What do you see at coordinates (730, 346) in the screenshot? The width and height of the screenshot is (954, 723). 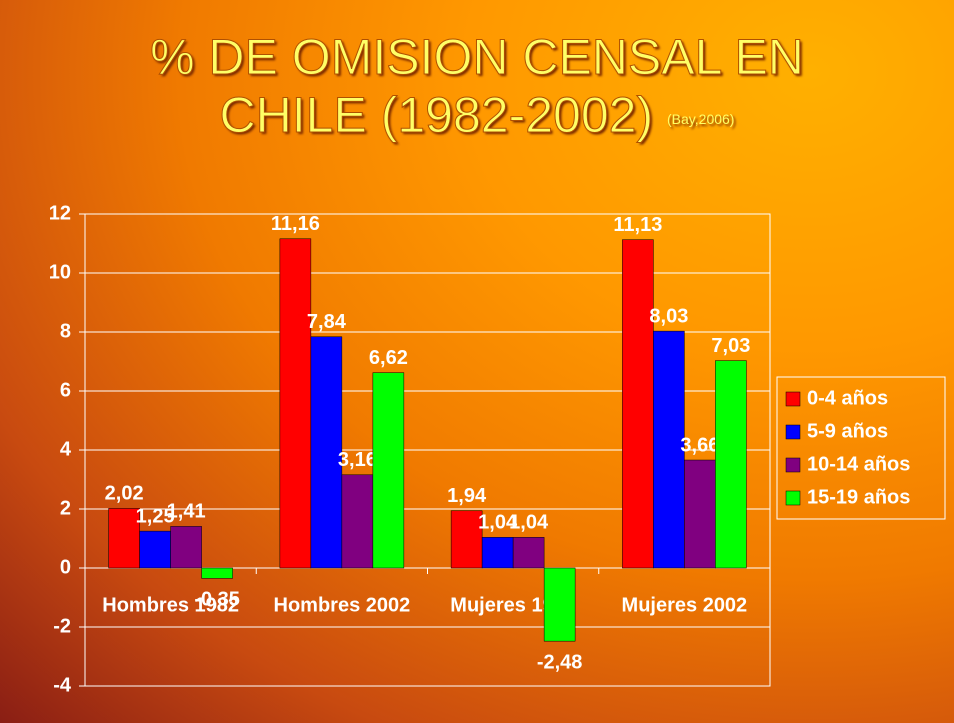 I see `data-label: 7,03` at bounding box center [730, 346].